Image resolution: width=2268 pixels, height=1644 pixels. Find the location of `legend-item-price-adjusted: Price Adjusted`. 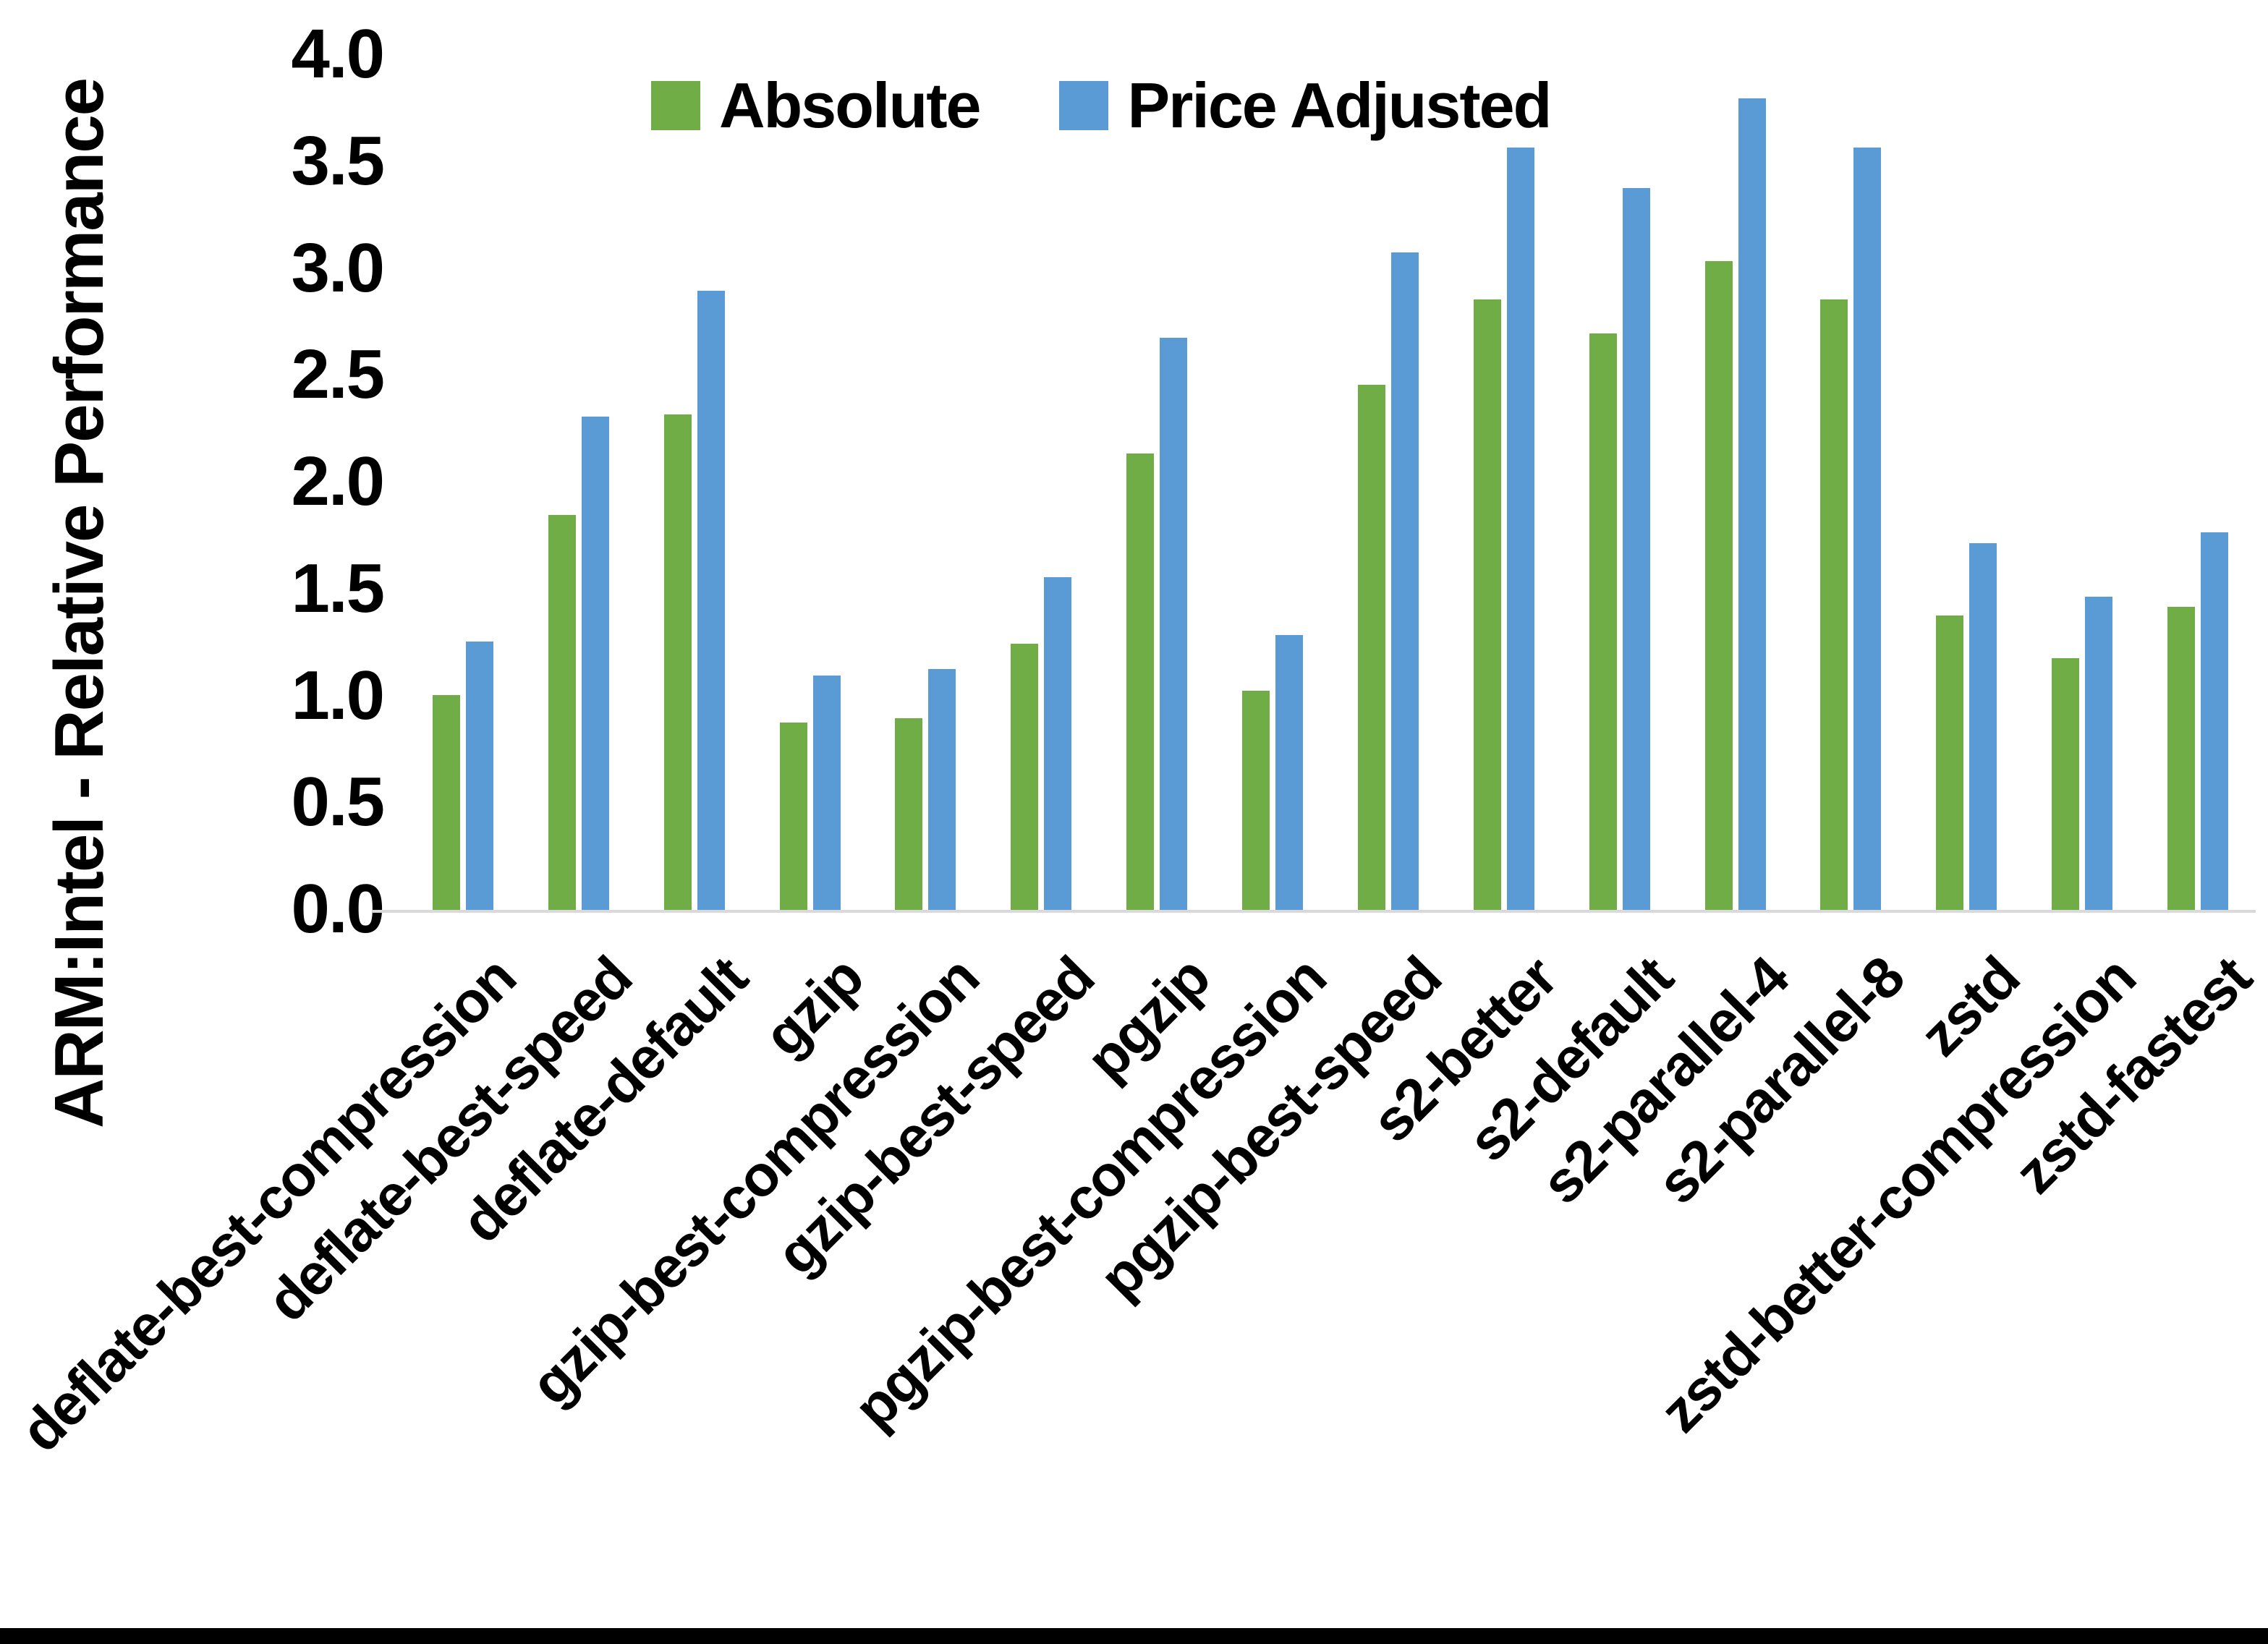

legend-item-price-adjusted: Price Adjusted is located at coordinates (1305, 105).